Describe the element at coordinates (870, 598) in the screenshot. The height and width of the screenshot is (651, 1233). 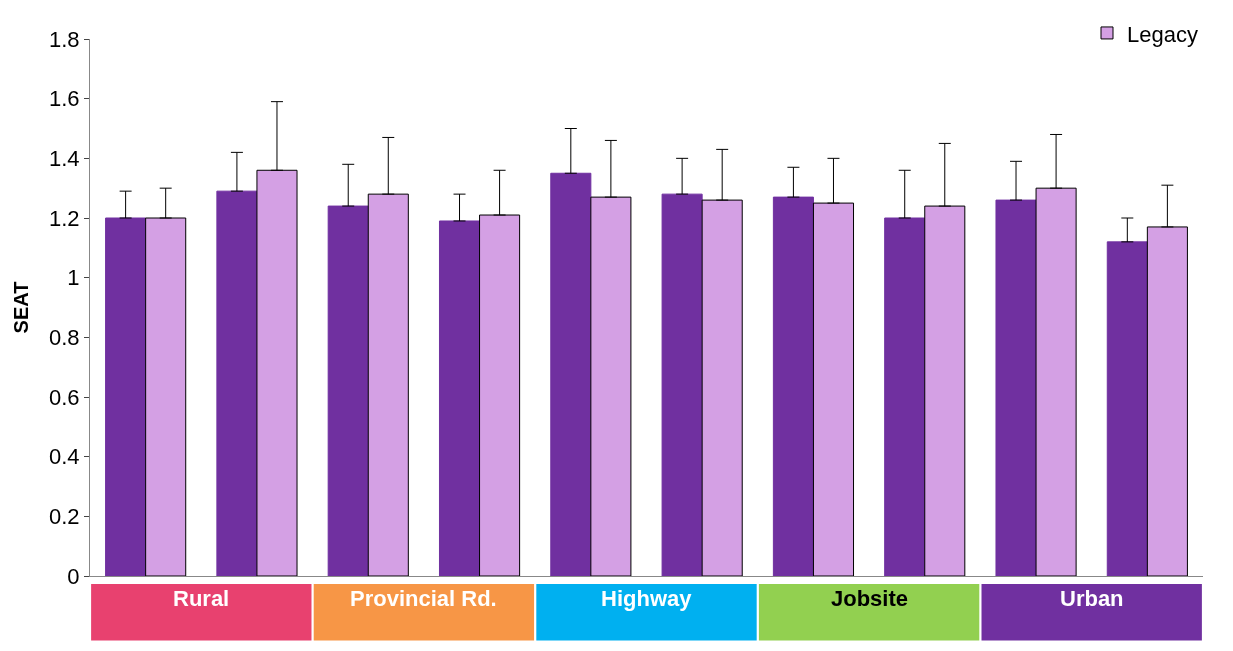
I see `text: Jobsite` at that location.